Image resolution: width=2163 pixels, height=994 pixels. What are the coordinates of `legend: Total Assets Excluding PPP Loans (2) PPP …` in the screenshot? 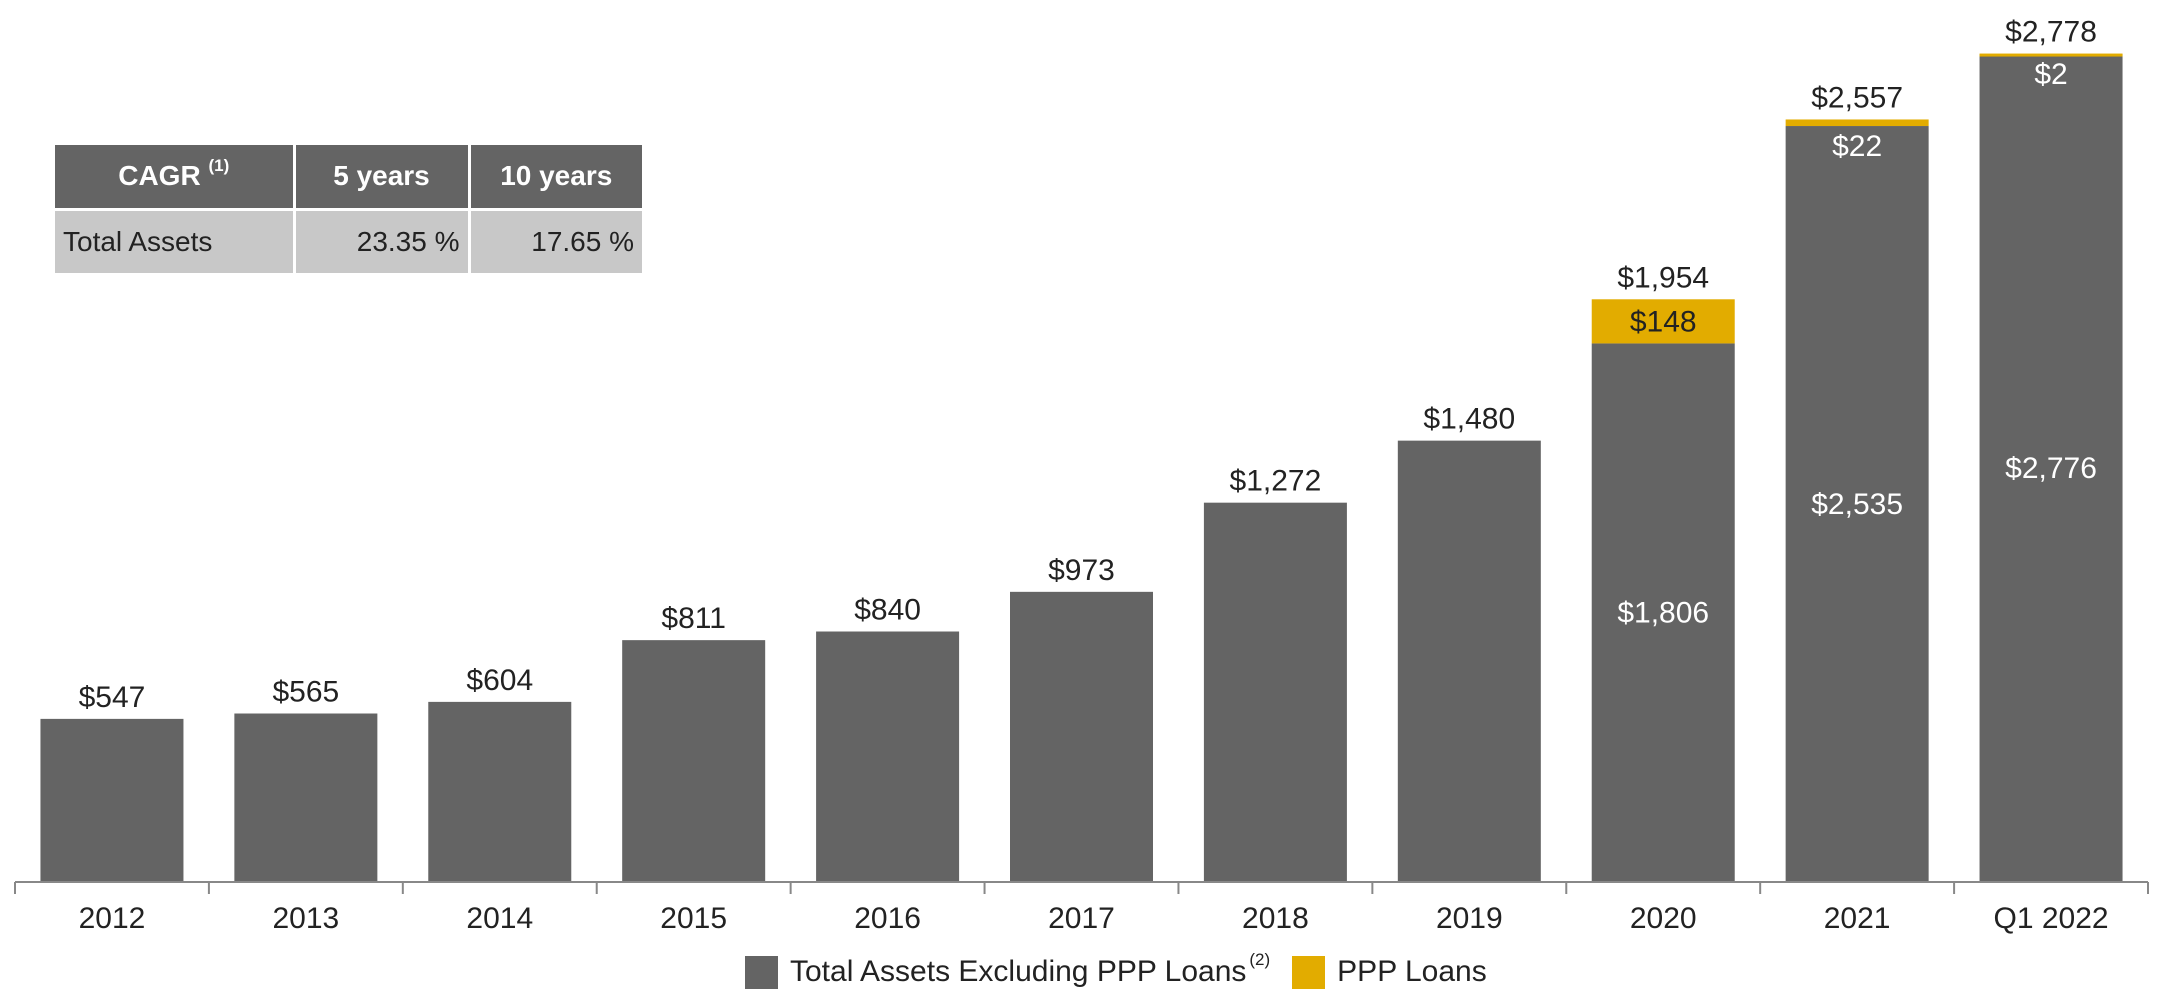 It's located at (1127, 971).